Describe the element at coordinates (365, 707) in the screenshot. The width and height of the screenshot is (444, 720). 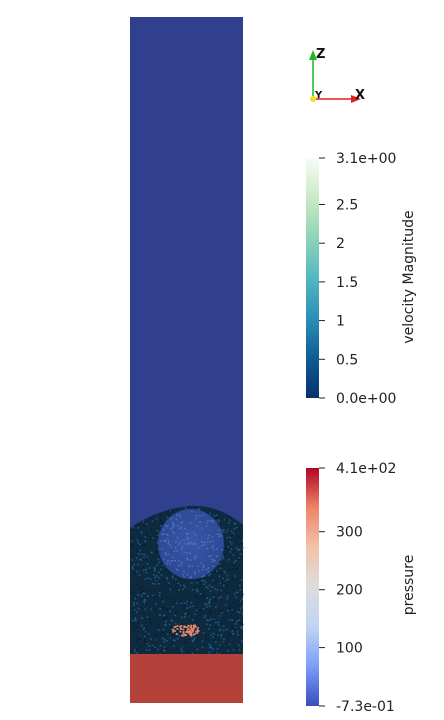
I see `pressure-tick-label: -7.3e-01` at that location.